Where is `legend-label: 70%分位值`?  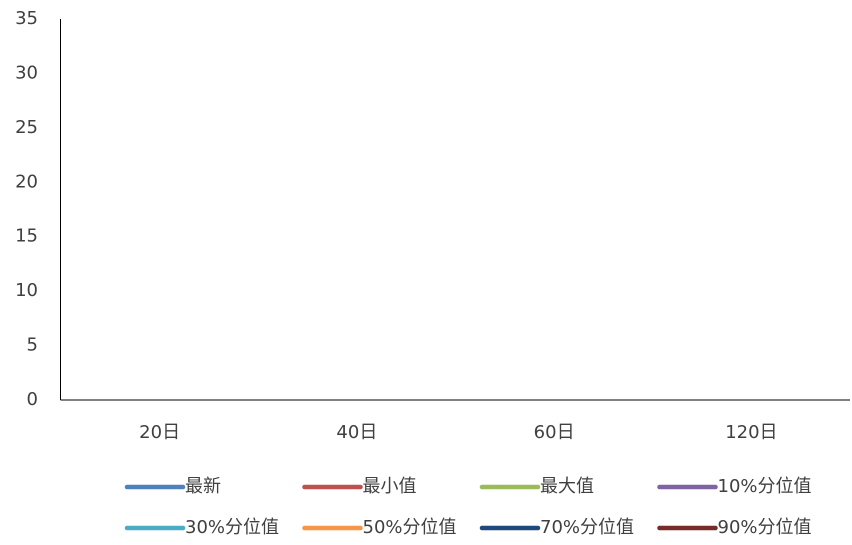
legend-label: 70%分位值 is located at coordinates (587, 527).